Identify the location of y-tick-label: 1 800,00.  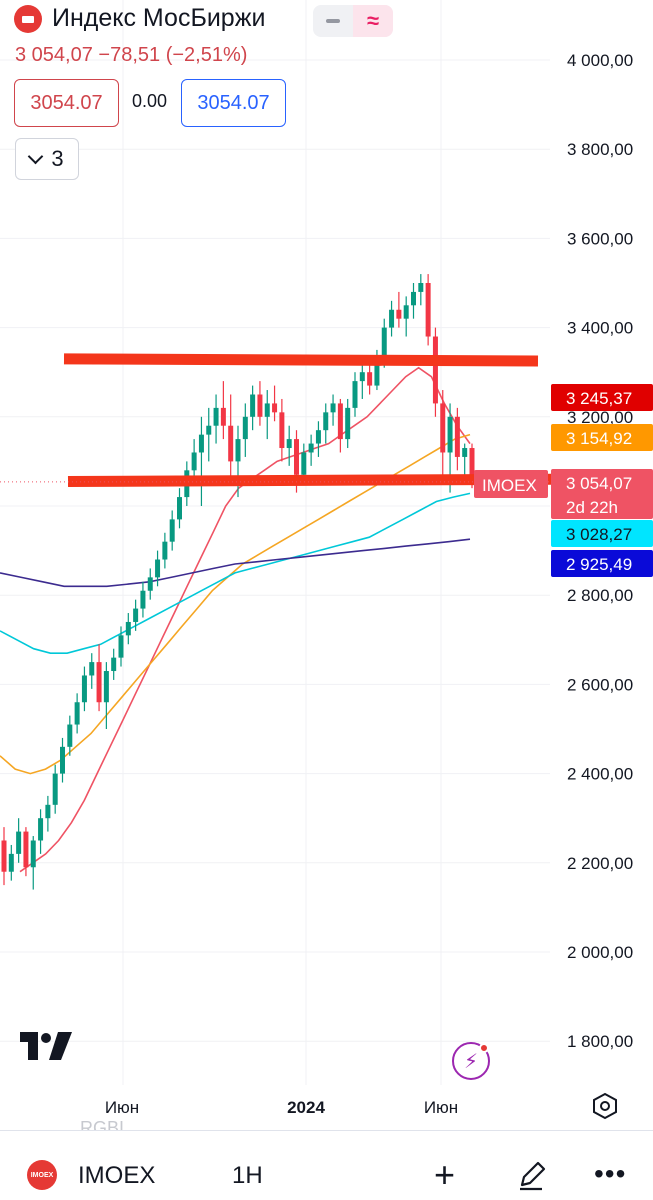
(600, 1041).